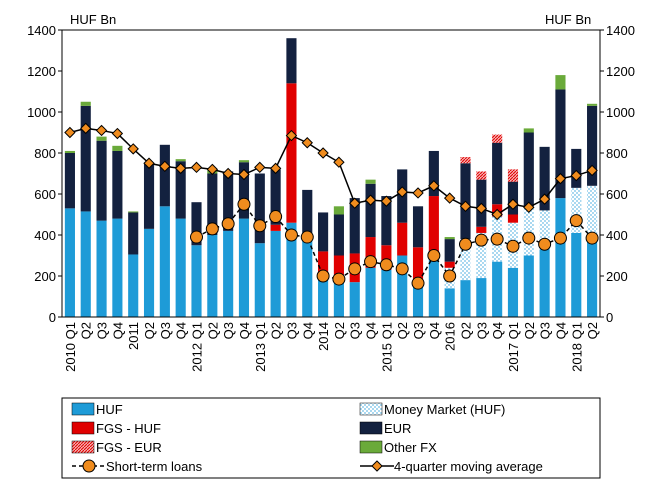 The height and width of the screenshot is (484, 654). What do you see at coordinates (154, 466) in the screenshot?
I see `legend-label: Short-term loans` at bounding box center [154, 466].